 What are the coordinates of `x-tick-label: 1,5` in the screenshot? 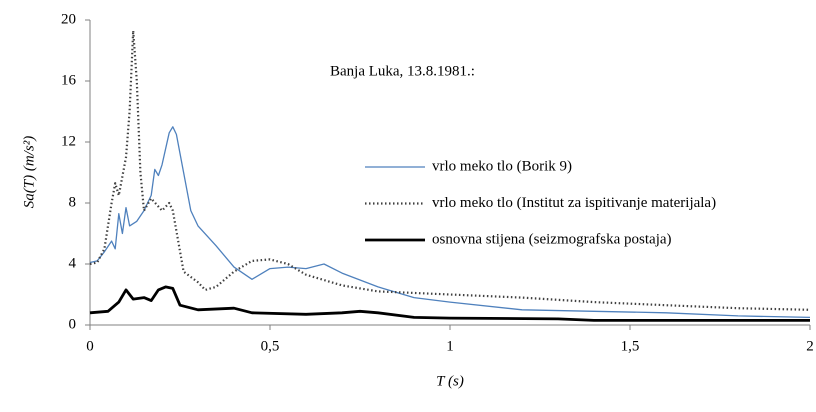 It's located at (630, 346).